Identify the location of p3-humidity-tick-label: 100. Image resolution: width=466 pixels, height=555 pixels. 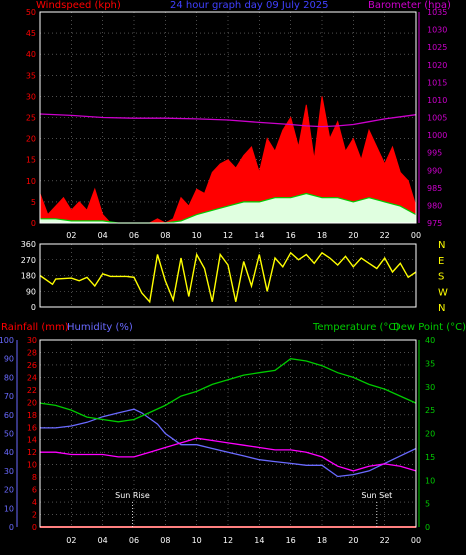
(7, 340).